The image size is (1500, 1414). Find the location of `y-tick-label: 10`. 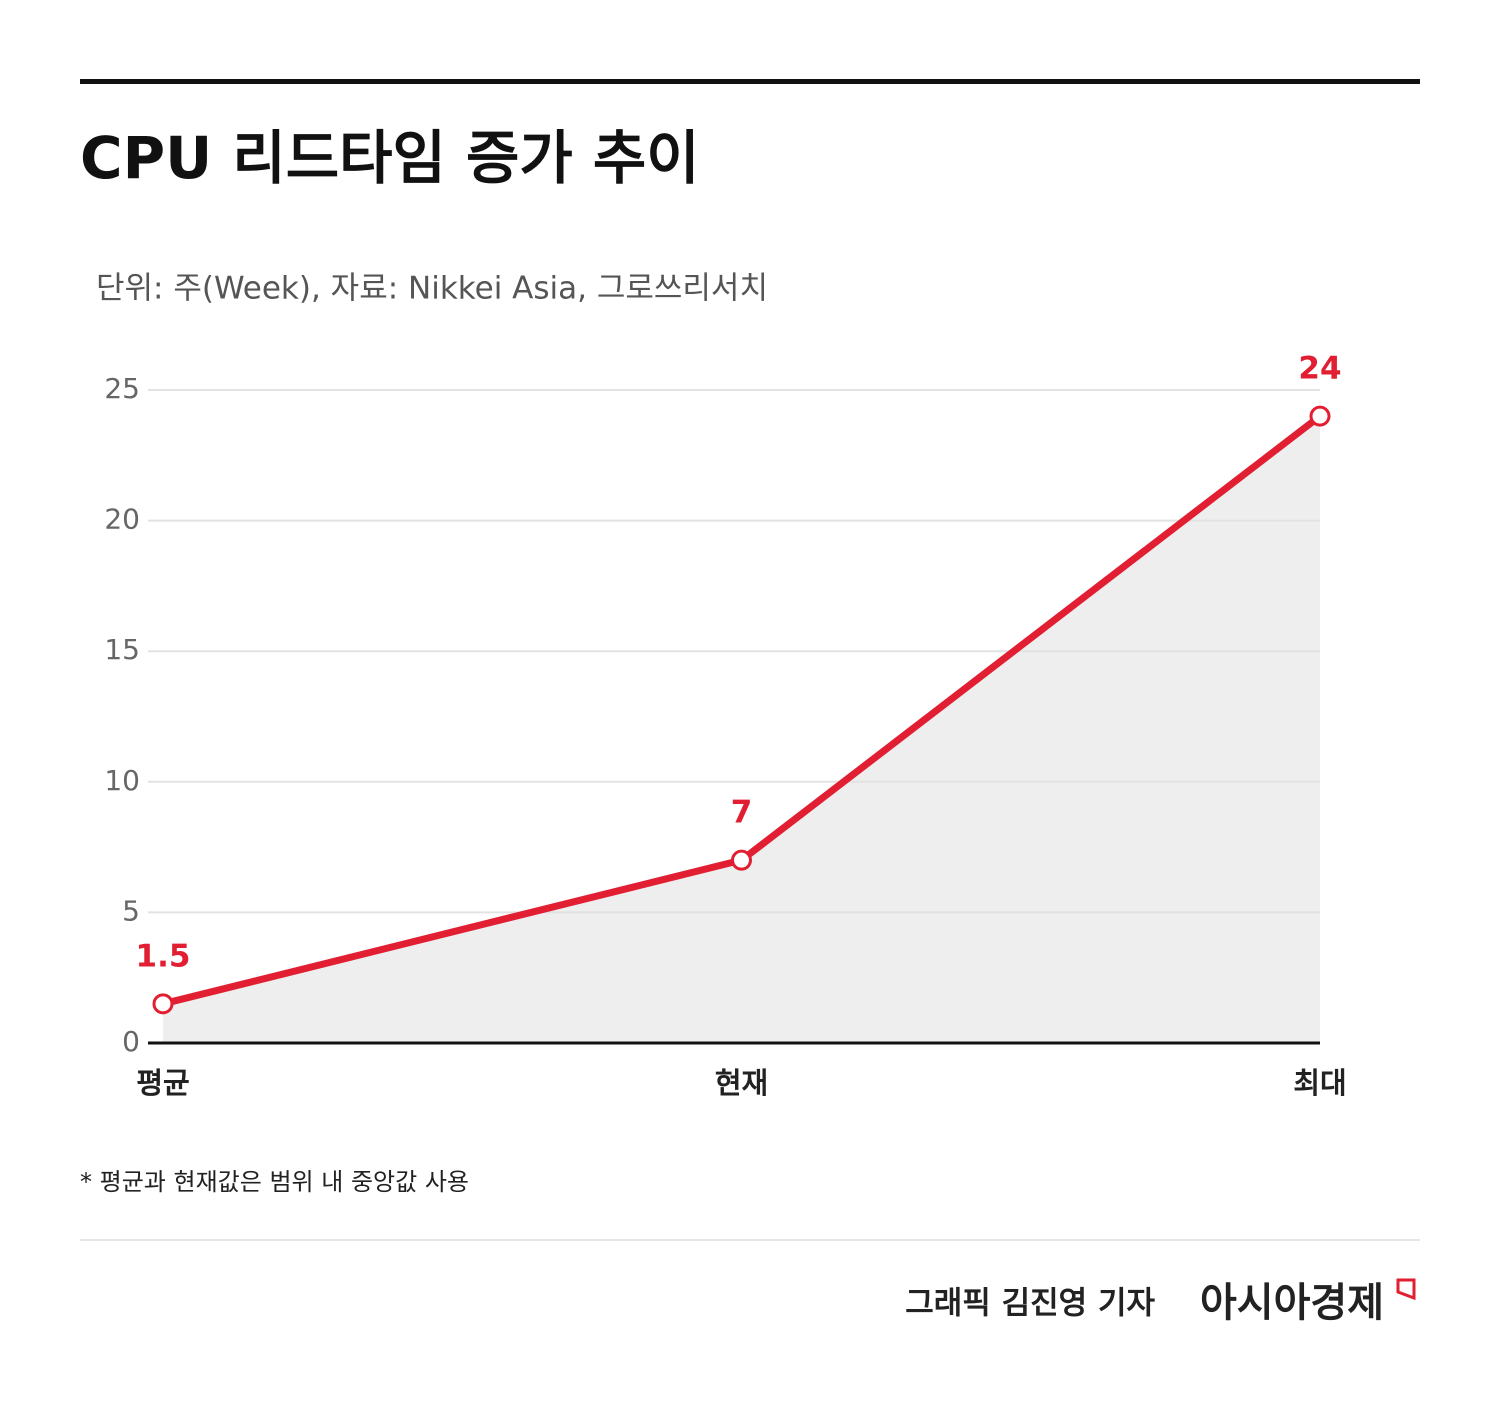

y-tick-label: 10 is located at coordinates (122, 780).